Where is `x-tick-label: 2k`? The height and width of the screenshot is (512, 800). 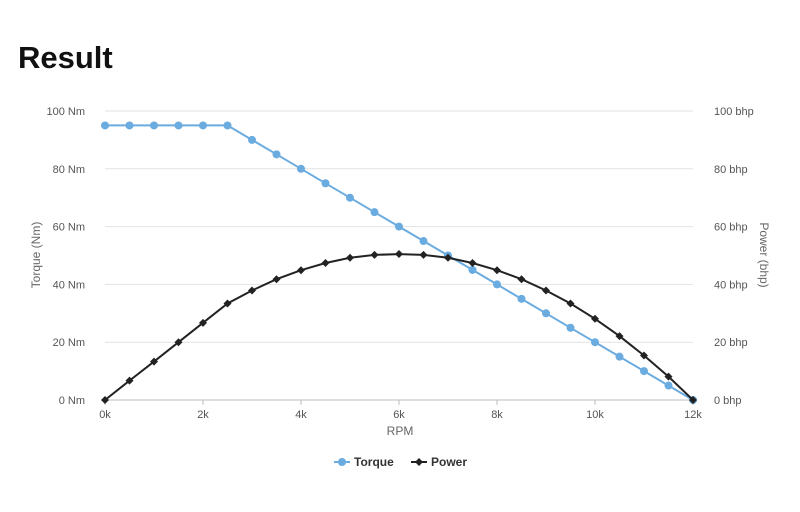
x-tick-label: 2k is located at coordinates (203, 415).